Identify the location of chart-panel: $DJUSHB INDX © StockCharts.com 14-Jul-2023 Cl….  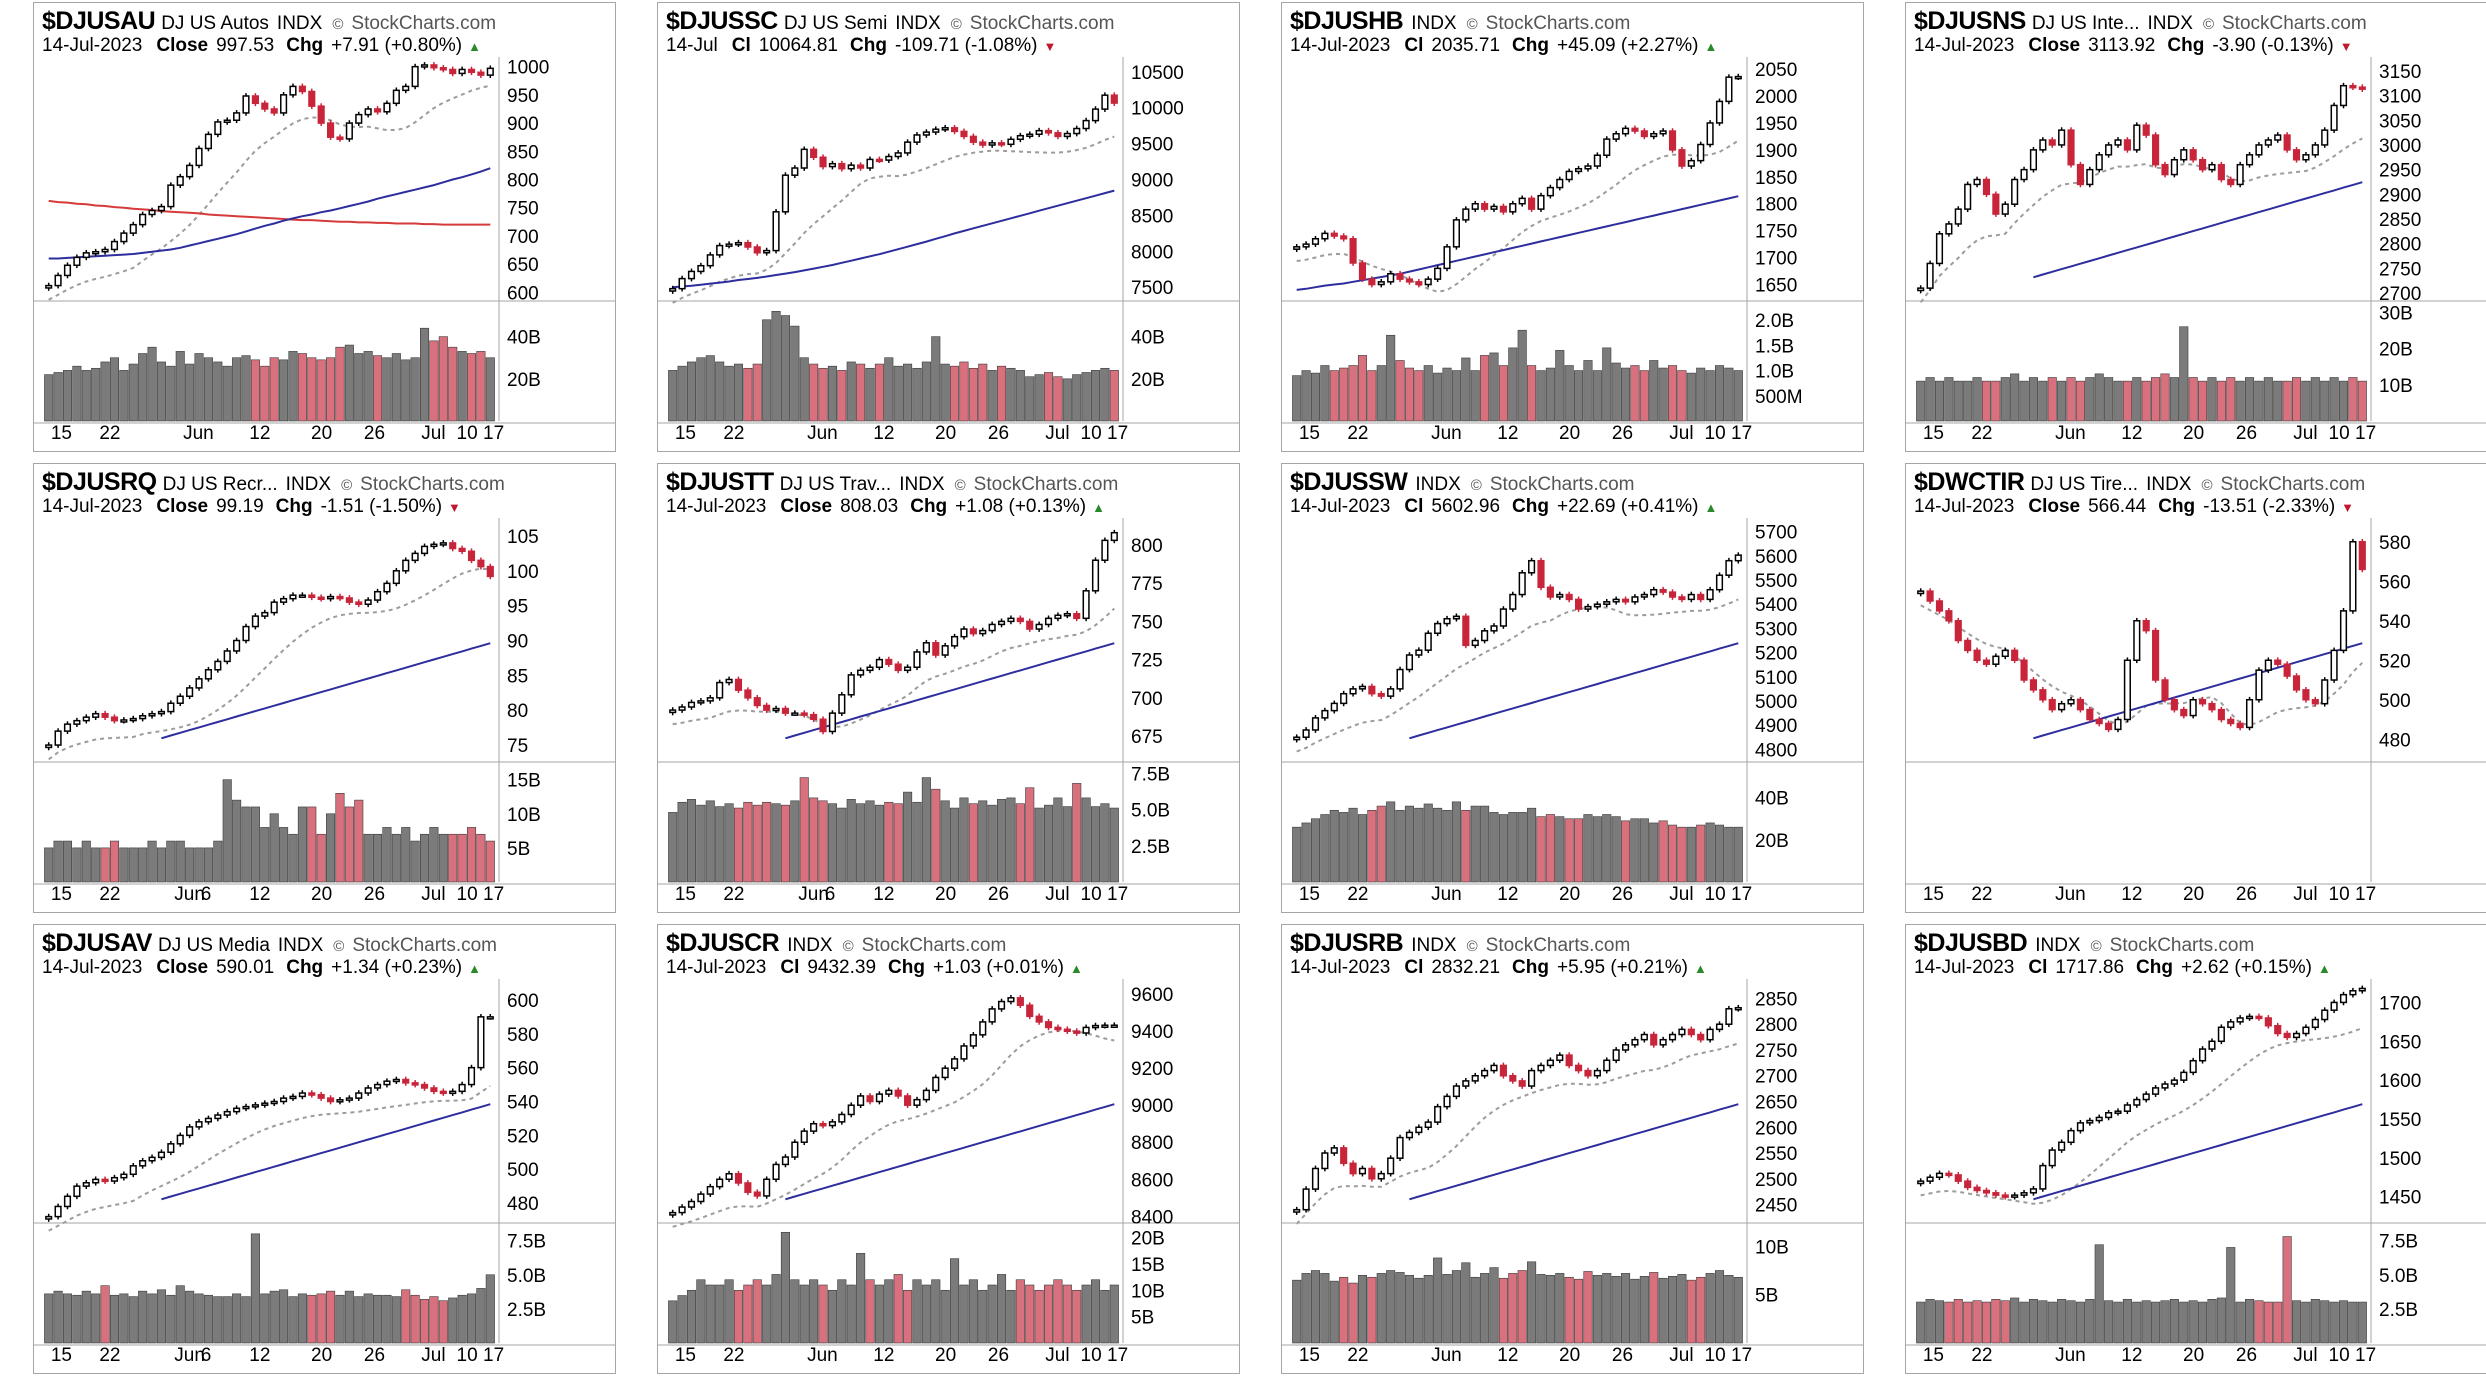
(1572, 227).